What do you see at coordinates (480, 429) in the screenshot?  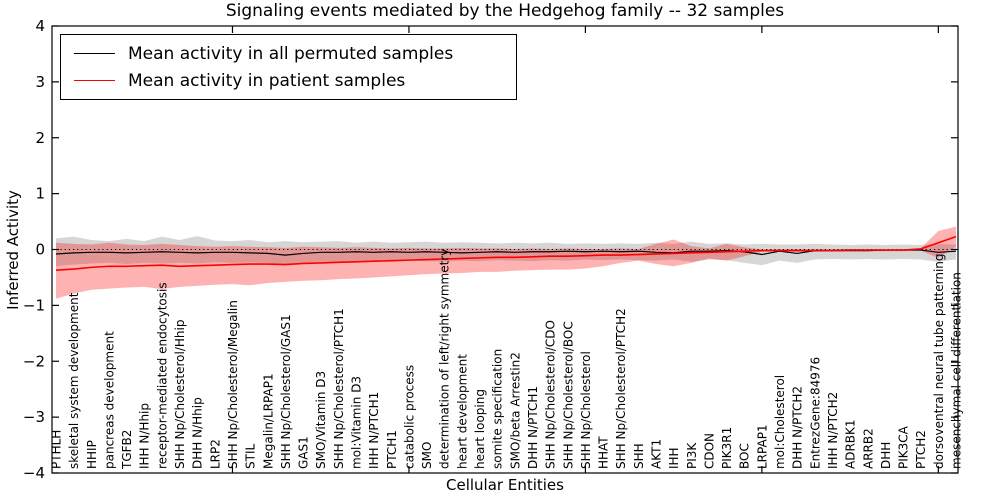 I see `x-category-label: heart looping` at bounding box center [480, 429].